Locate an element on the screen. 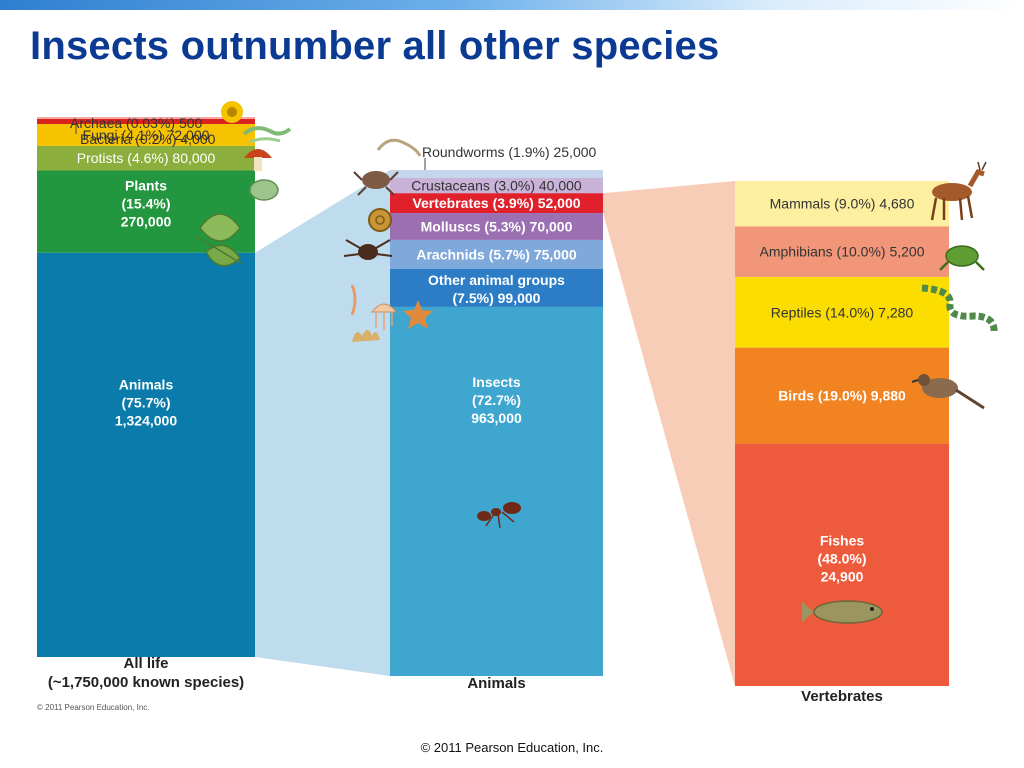  segment-fishes is located at coordinates (842, 564).